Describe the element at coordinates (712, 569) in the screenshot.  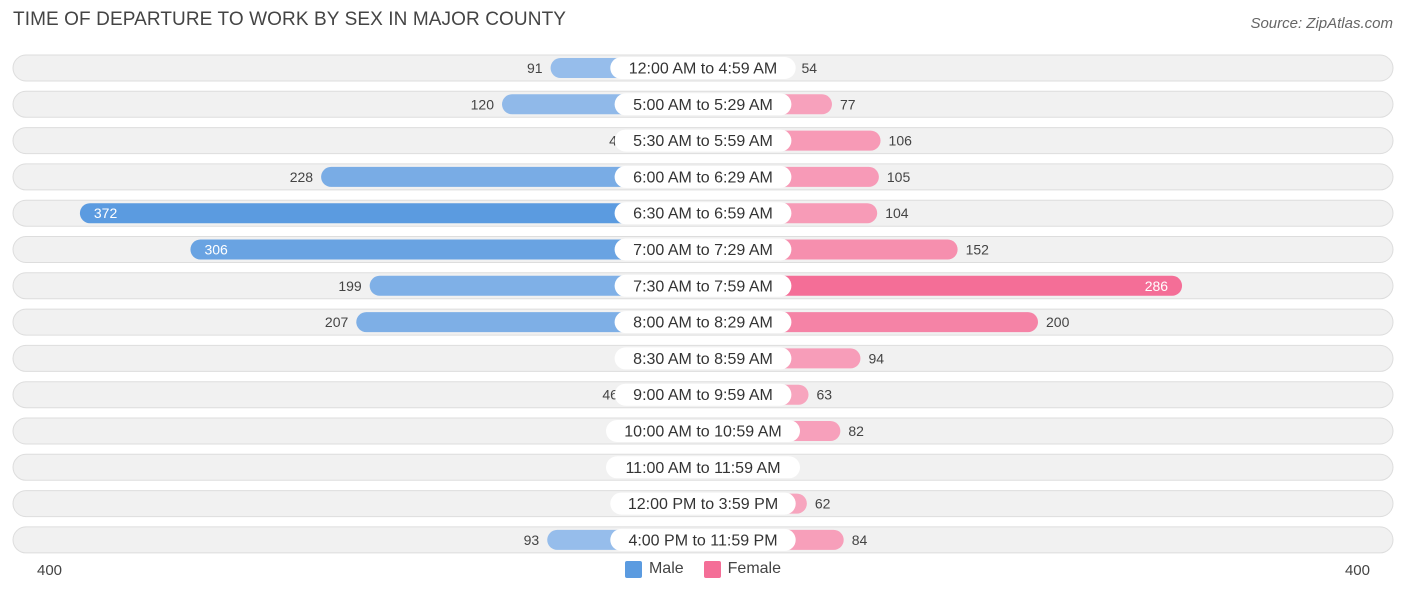
I see `legend-swatch-female` at that location.